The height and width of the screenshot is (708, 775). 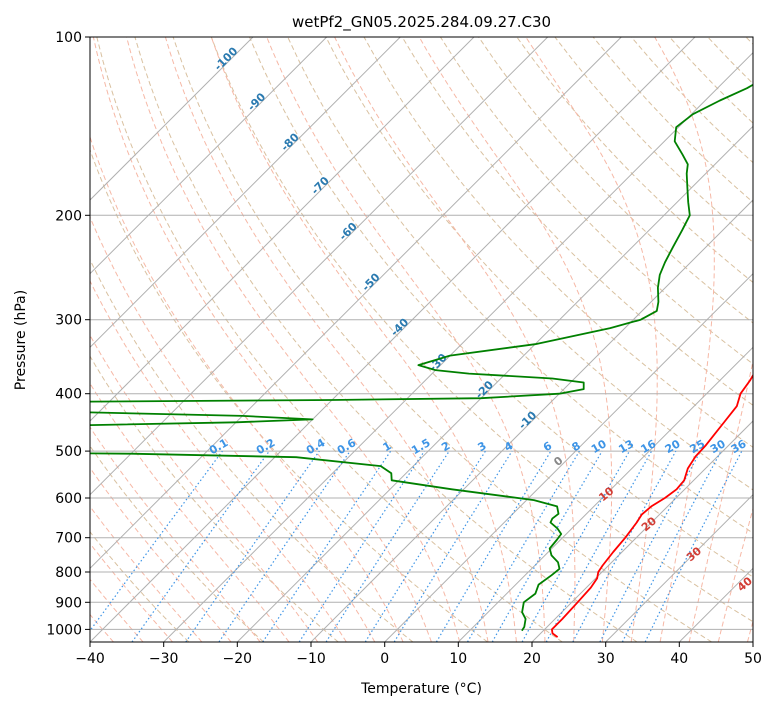 I want to click on x-tick-label: 50, so click(x=753, y=659).